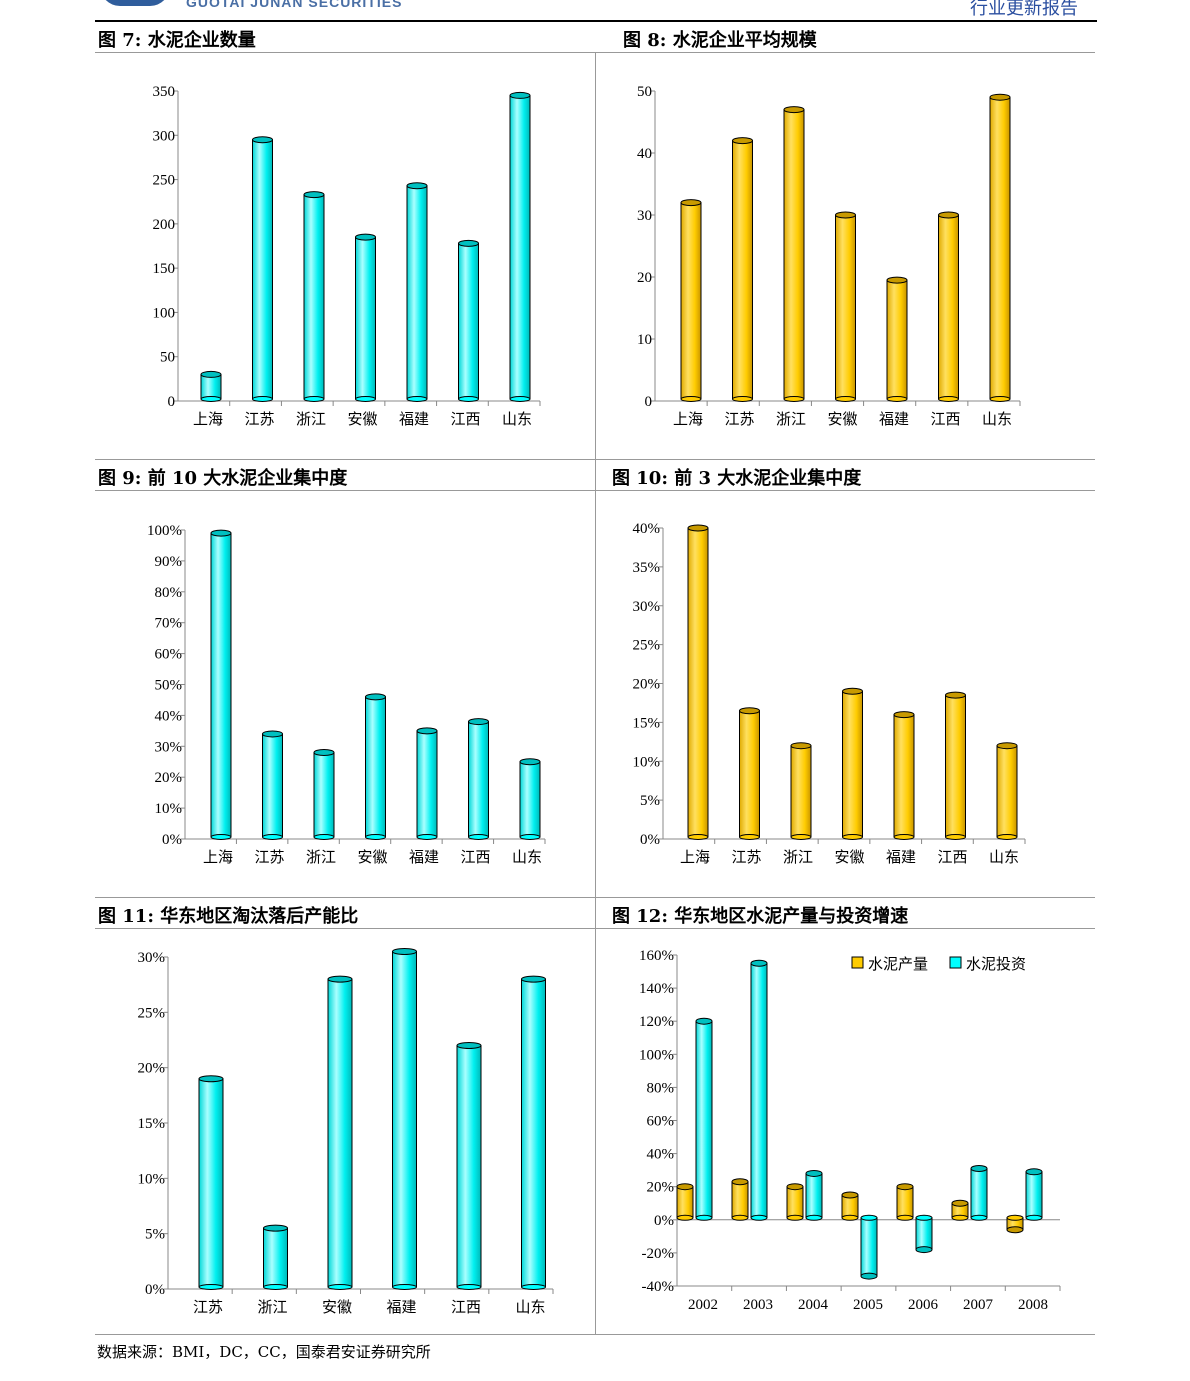  Describe the element at coordinates (1004, 857) in the screenshot. I see `fig10-x-tick-label: 山东` at that location.